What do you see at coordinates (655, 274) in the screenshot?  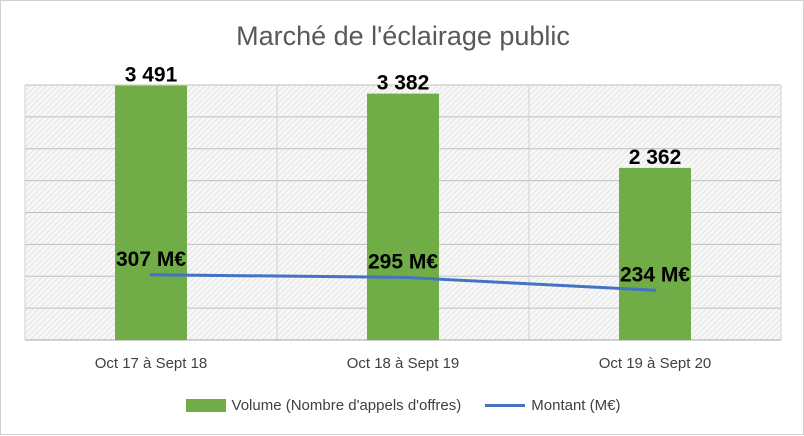 I see `line-data-label: 234 M€` at bounding box center [655, 274].